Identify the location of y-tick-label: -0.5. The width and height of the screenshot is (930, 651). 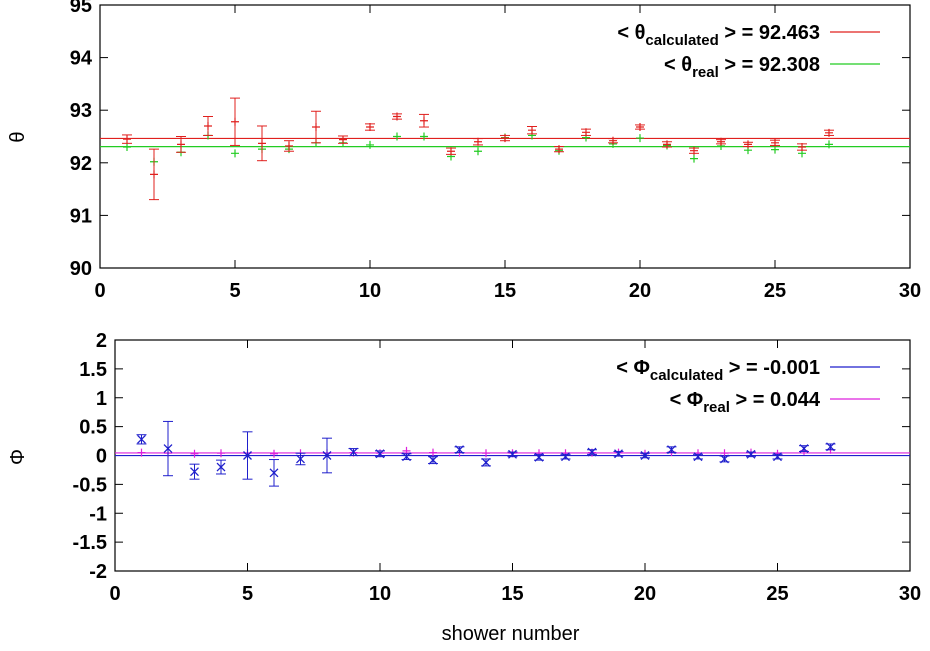
(90, 485).